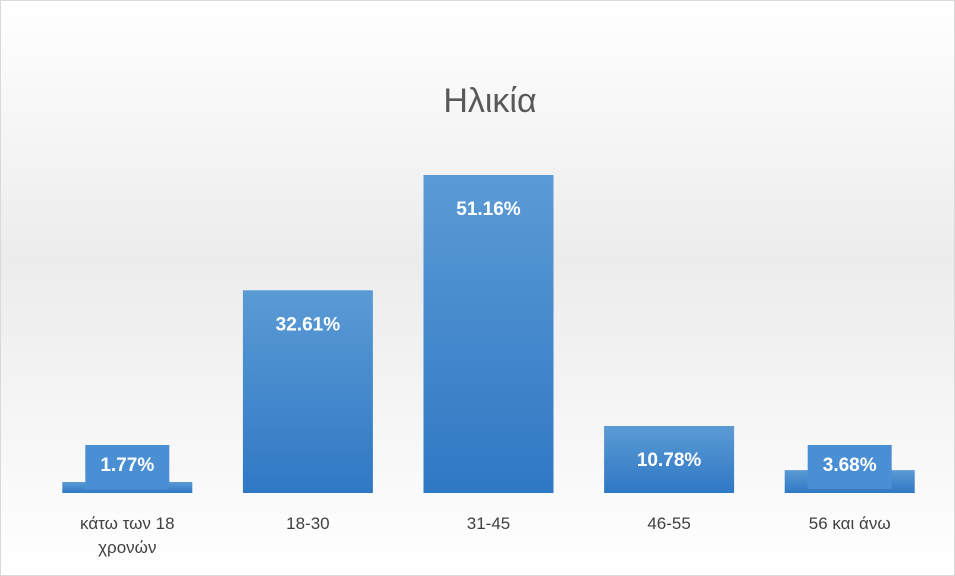 The height and width of the screenshot is (576, 955). I want to click on data-label: 32.61%, so click(308, 324).